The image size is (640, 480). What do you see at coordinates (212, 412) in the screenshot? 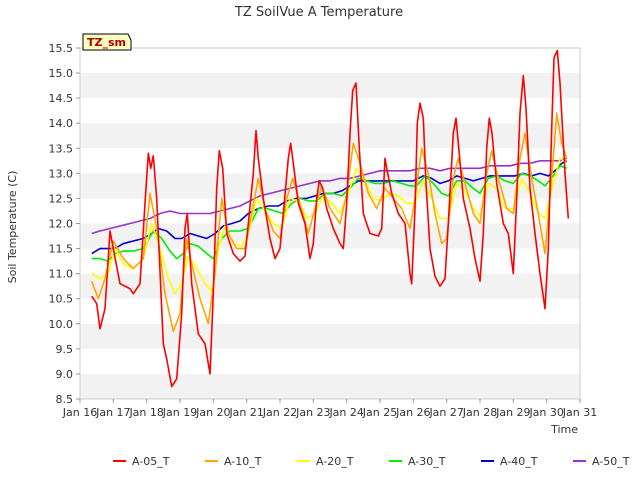
I see `x-tick-label: Jan 20` at bounding box center [212, 412].